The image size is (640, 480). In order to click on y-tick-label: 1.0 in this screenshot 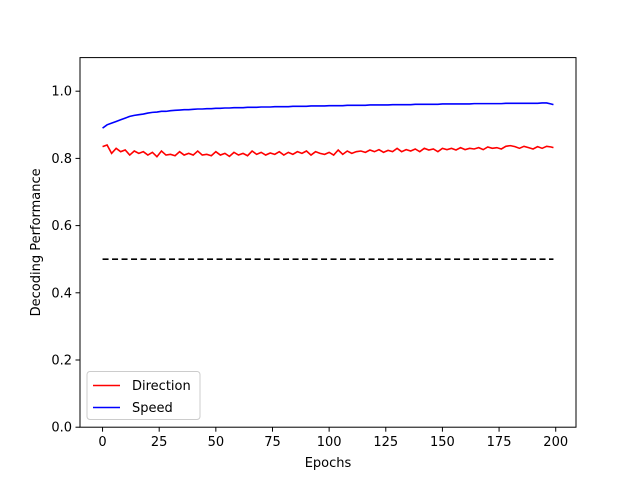, I will do `click(61, 92)`.